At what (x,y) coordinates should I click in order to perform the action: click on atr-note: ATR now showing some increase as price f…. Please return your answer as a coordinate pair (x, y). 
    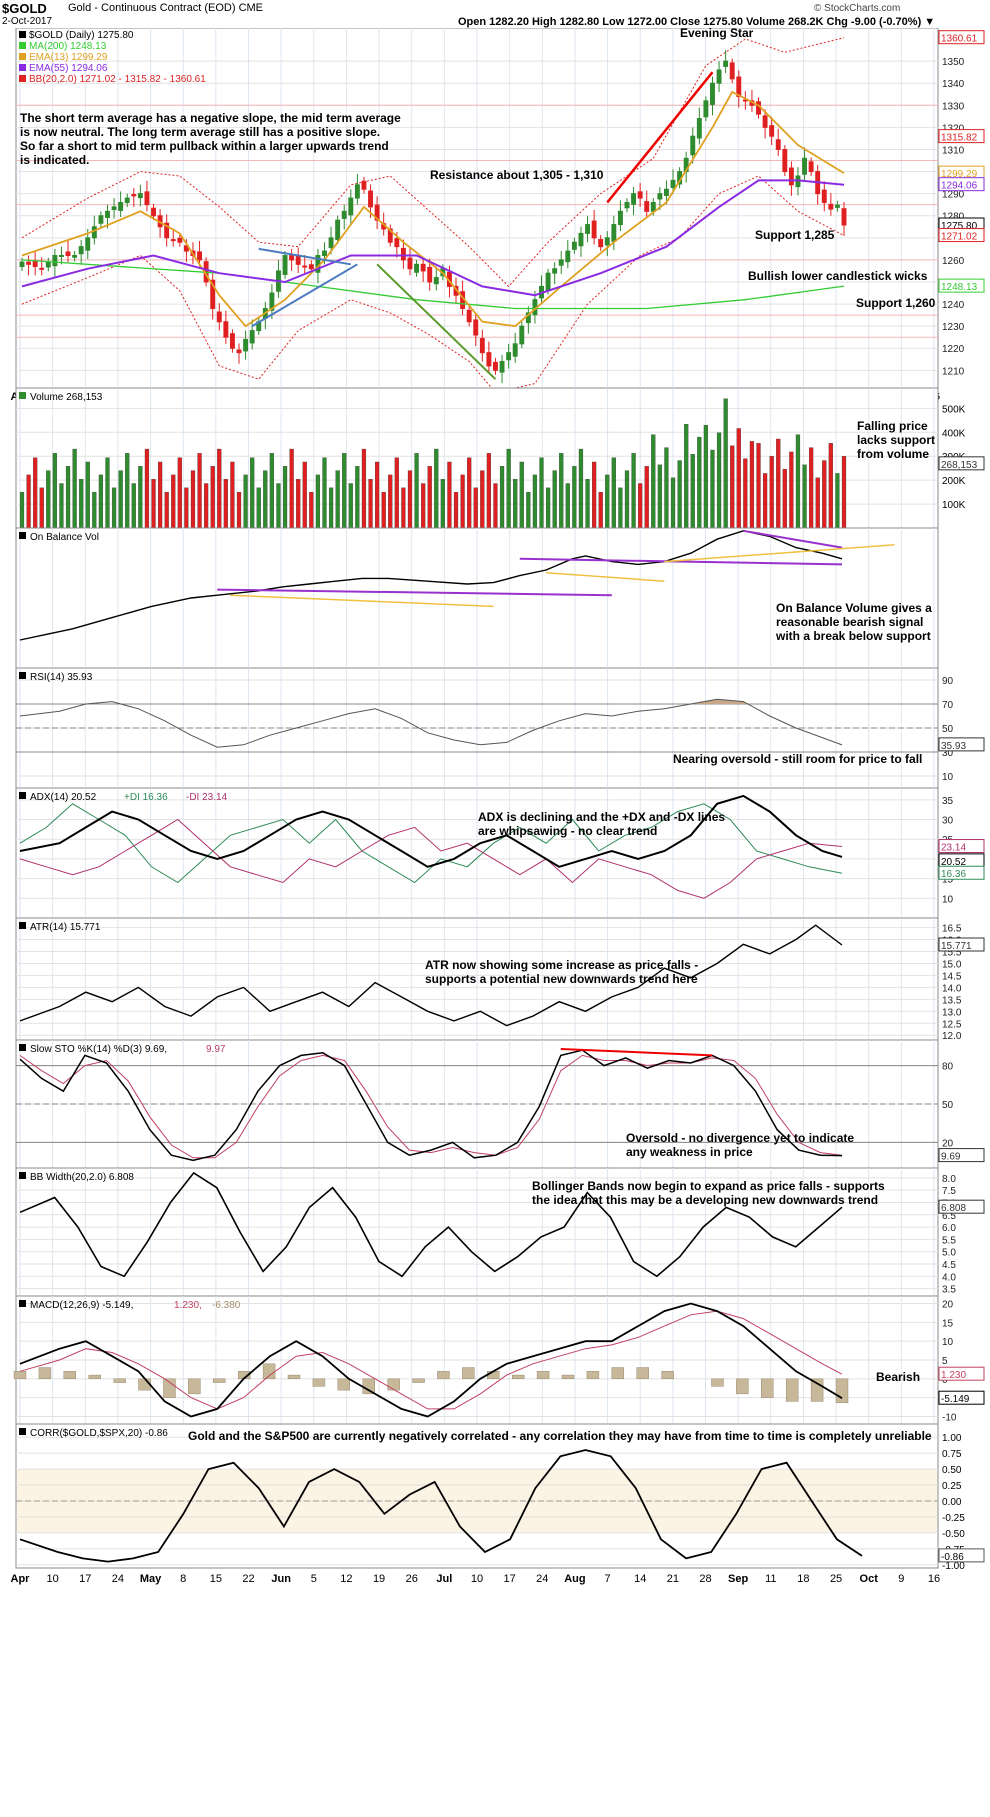
    Looking at the image, I should click on (561, 972).